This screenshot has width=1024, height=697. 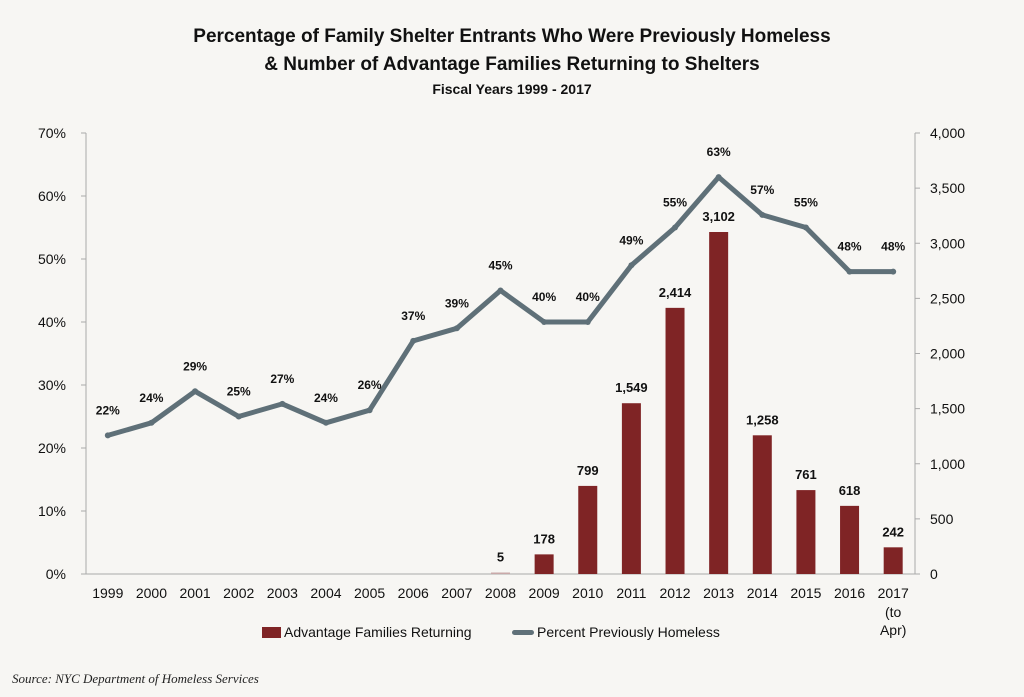 What do you see at coordinates (52, 385) in the screenshot?
I see `y-left-tick-label: 30%` at bounding box center [52, 385].